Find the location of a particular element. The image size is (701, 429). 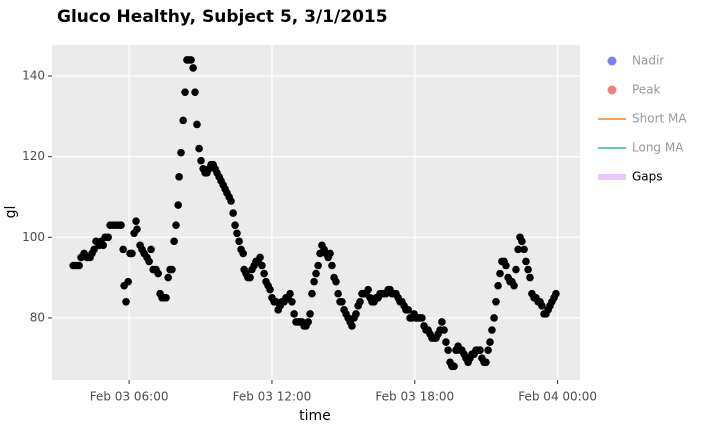

legend-label: Gaps is located at coordinates (647, 177).